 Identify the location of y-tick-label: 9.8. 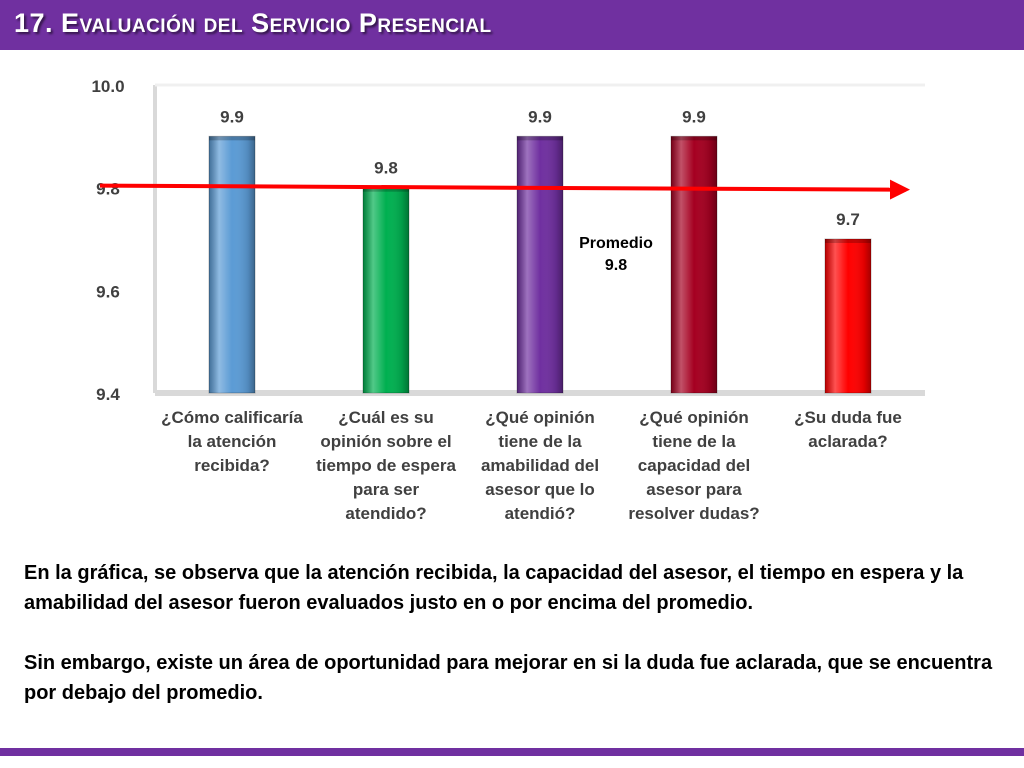
(108, 189).